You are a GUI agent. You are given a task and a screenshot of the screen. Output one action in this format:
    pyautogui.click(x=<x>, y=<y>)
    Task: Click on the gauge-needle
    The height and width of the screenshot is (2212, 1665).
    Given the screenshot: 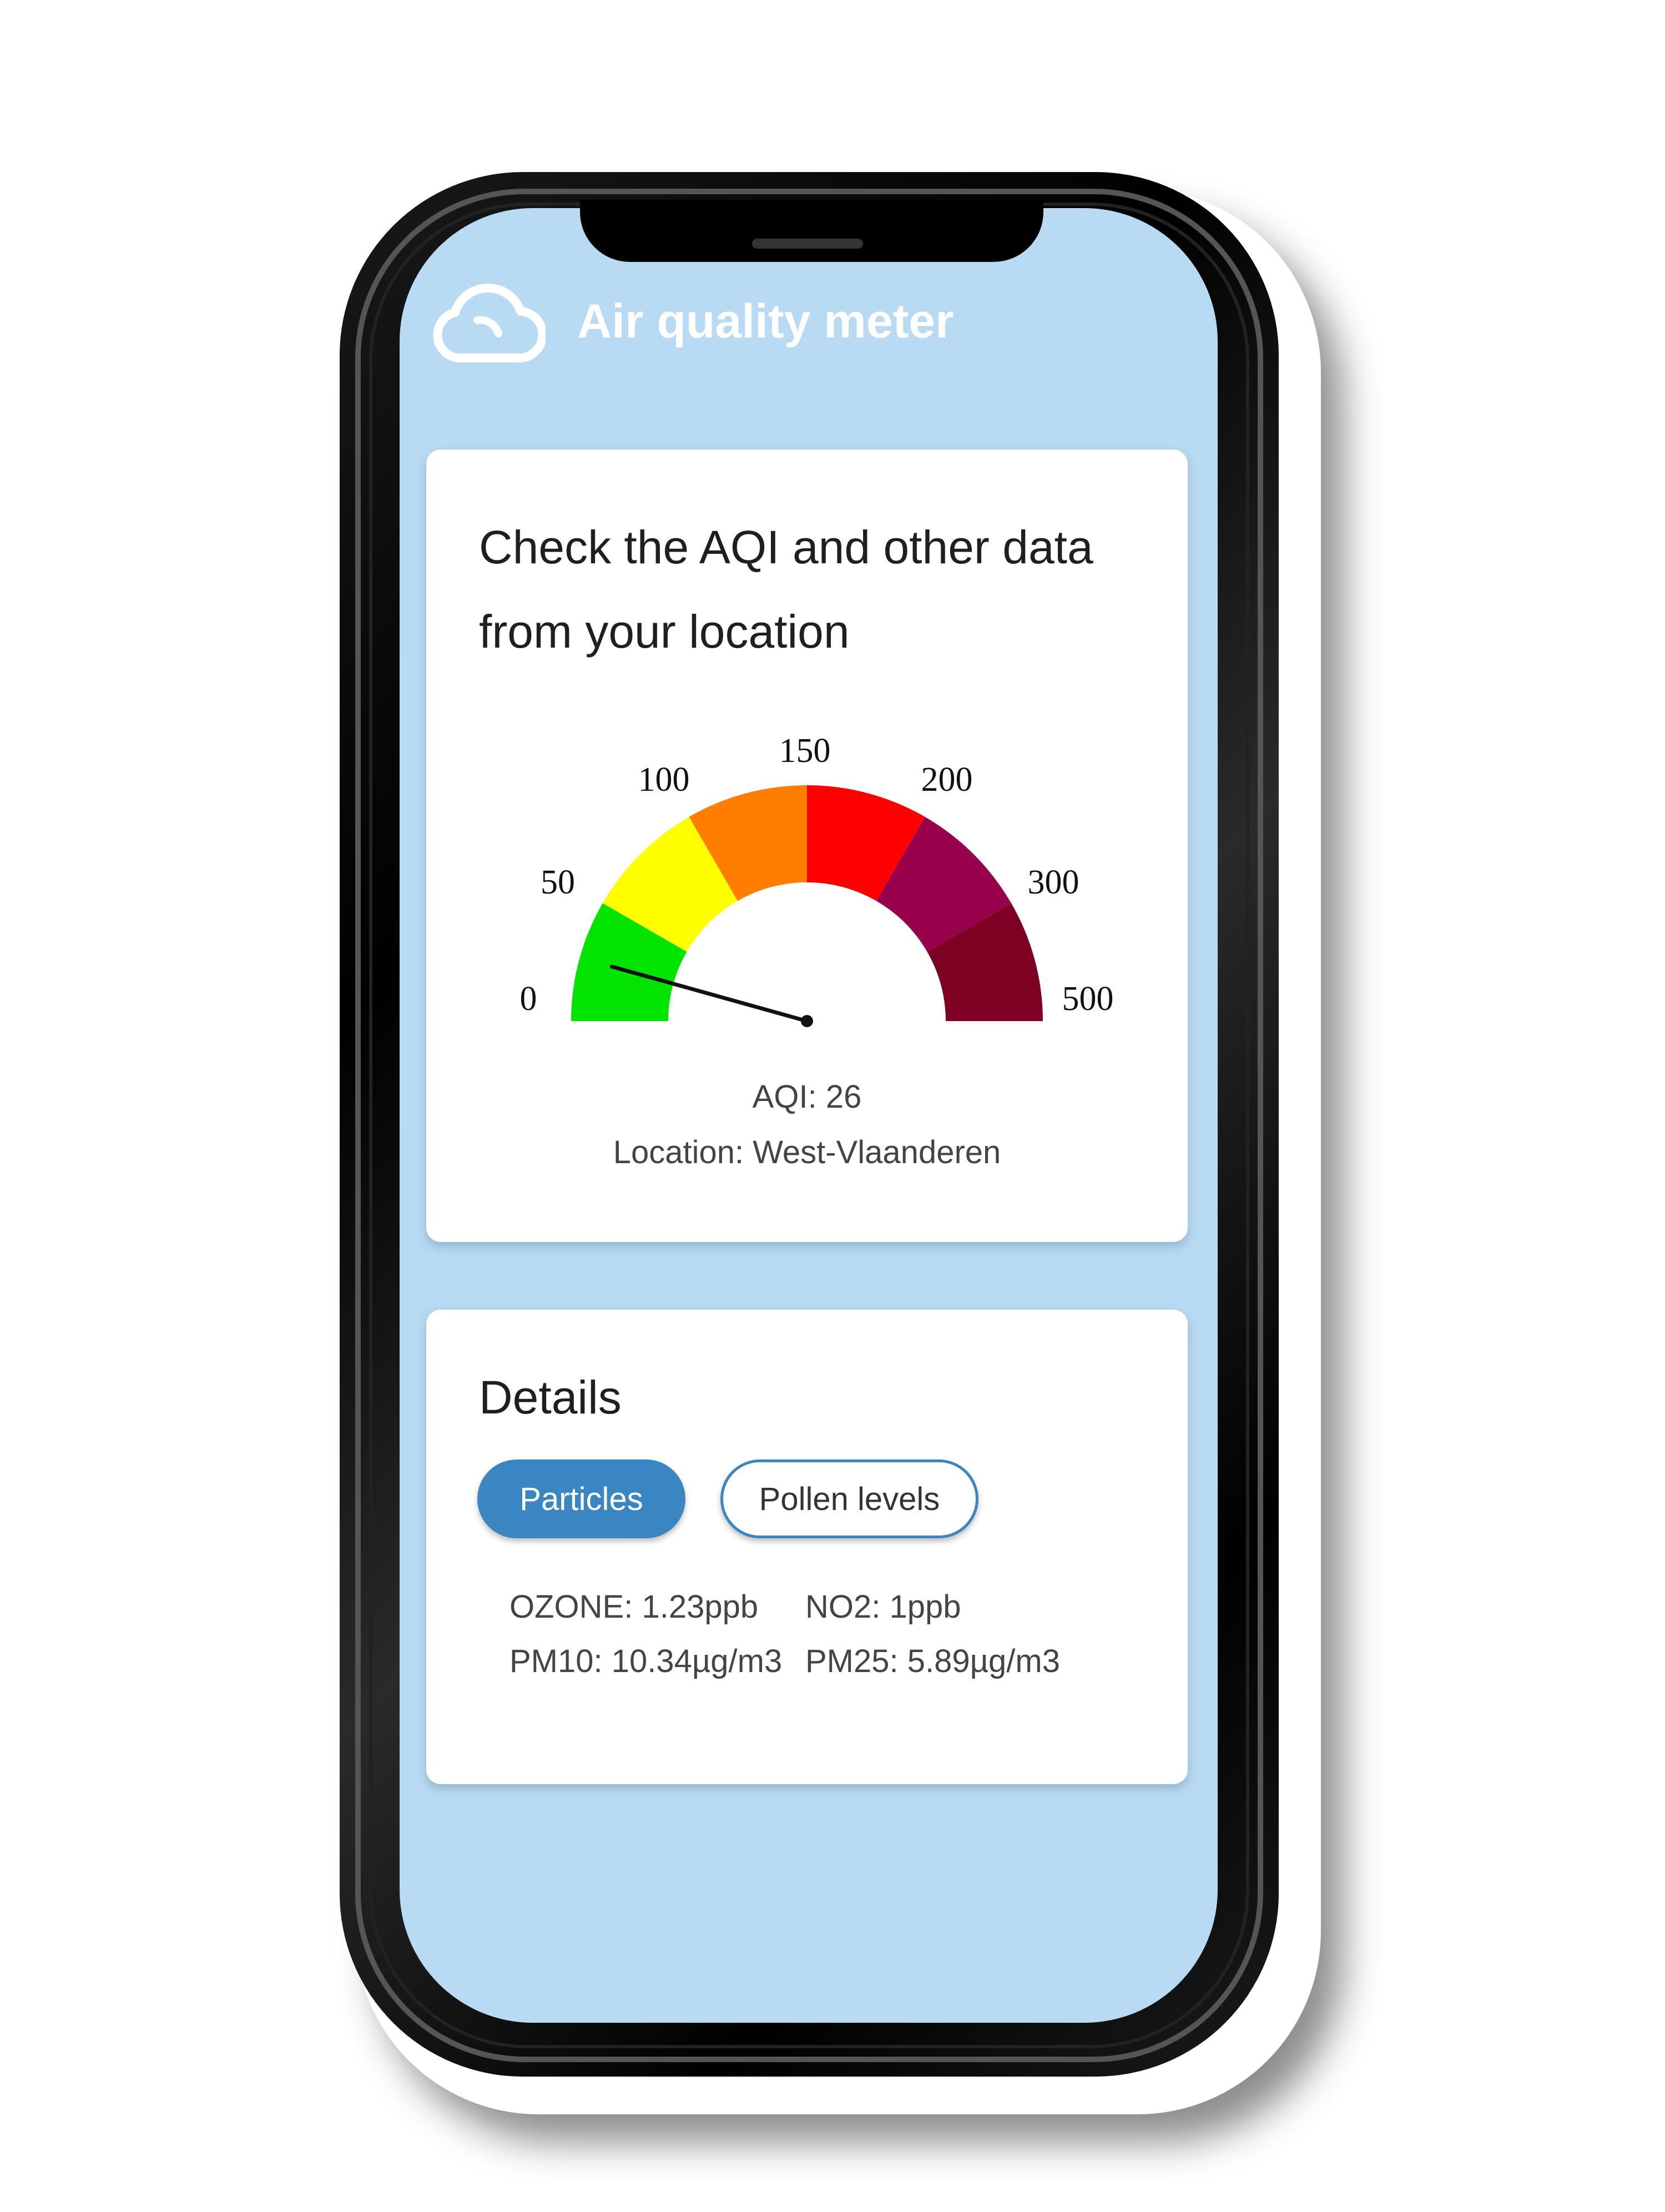 What is the action you would take?
    pyautogui.click(x=709, y=993)
    